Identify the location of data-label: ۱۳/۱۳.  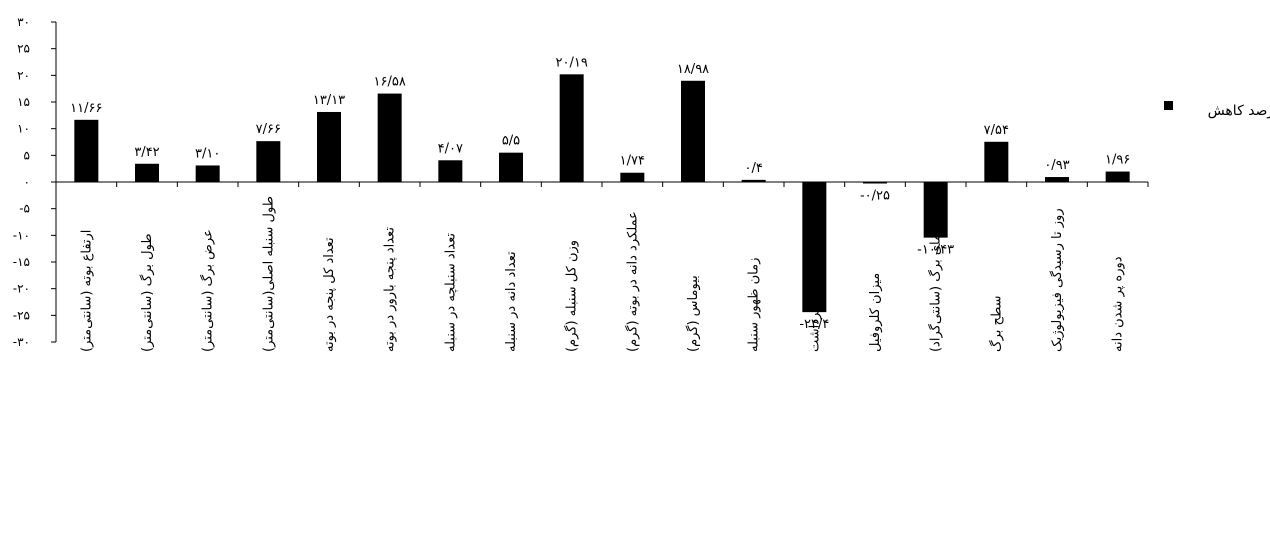
(329, 100).